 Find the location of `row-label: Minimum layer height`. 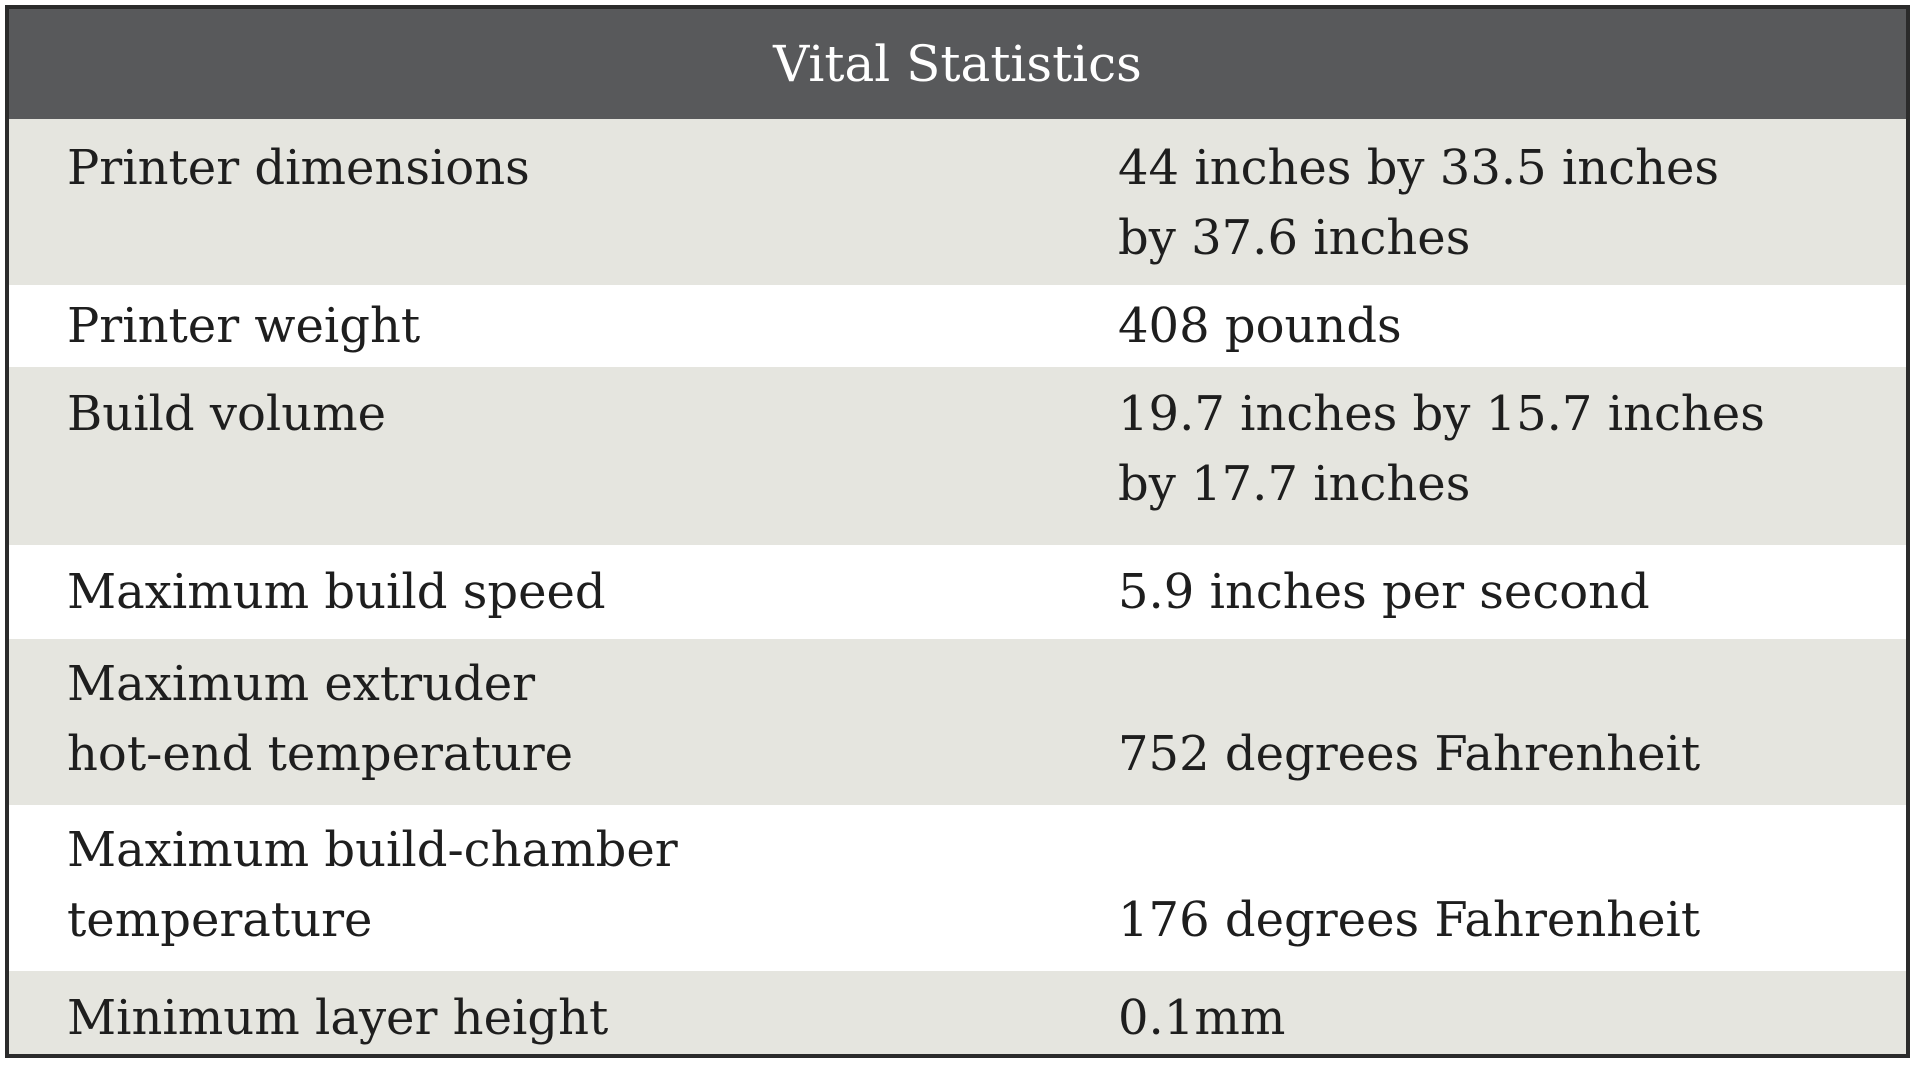

row-label: Minimum layer height is located at coordinates (563, 1012).